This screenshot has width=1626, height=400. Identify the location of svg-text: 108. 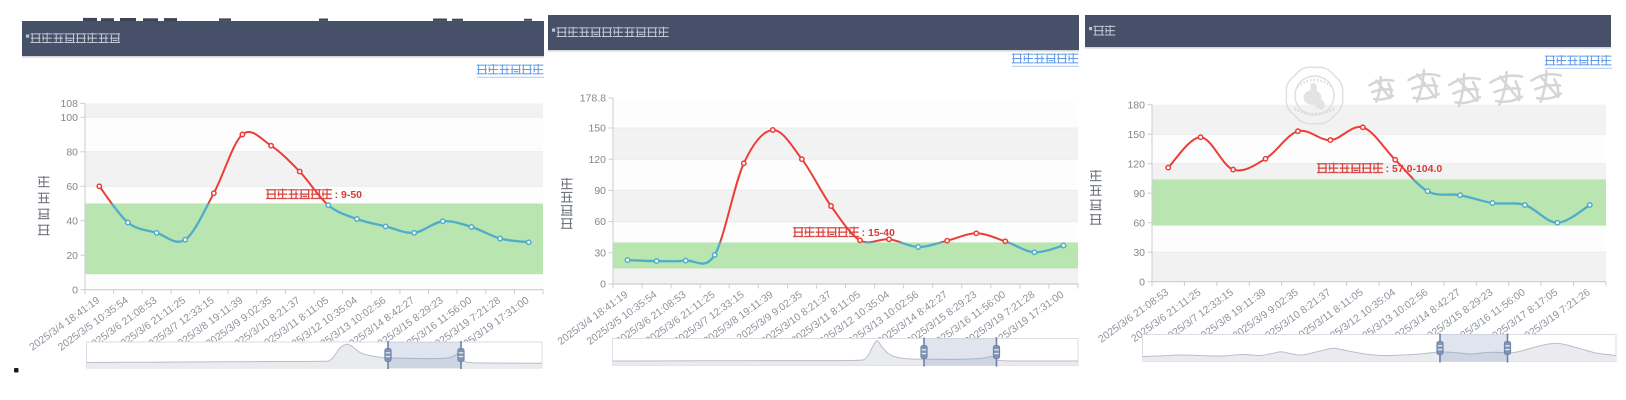
(69, 104).